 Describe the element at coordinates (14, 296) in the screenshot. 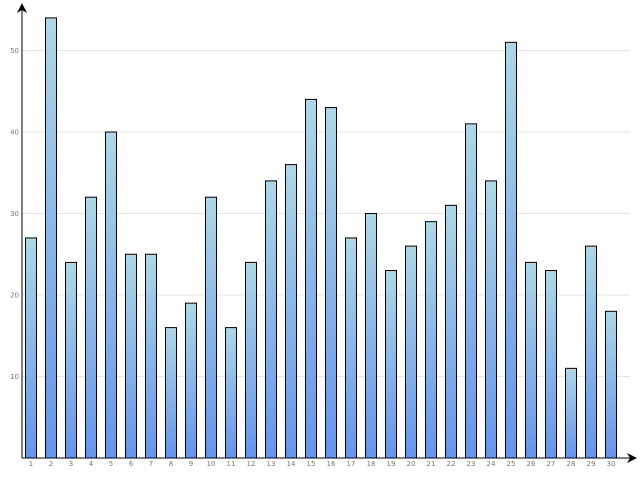

I see `y-tick-label: 20` at that location.